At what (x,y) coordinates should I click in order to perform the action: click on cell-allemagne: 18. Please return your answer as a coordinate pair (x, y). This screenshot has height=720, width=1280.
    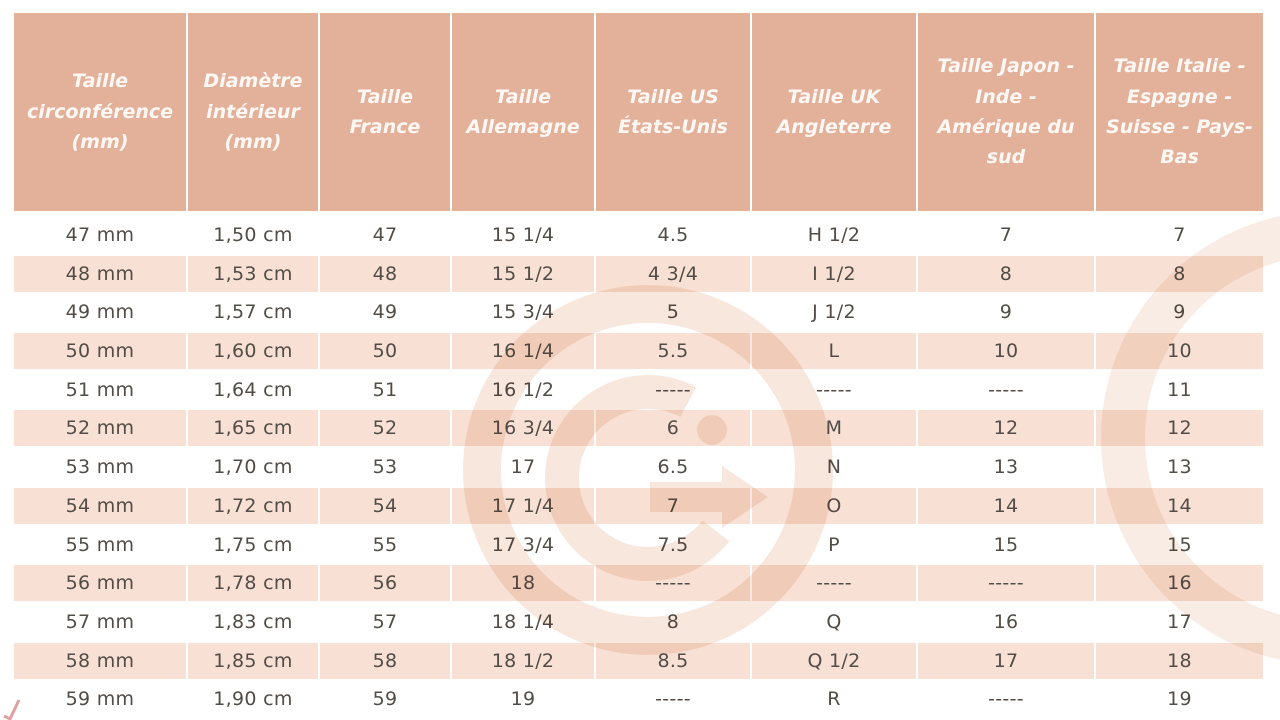
    Looking at the image, I should click on (523, 583).